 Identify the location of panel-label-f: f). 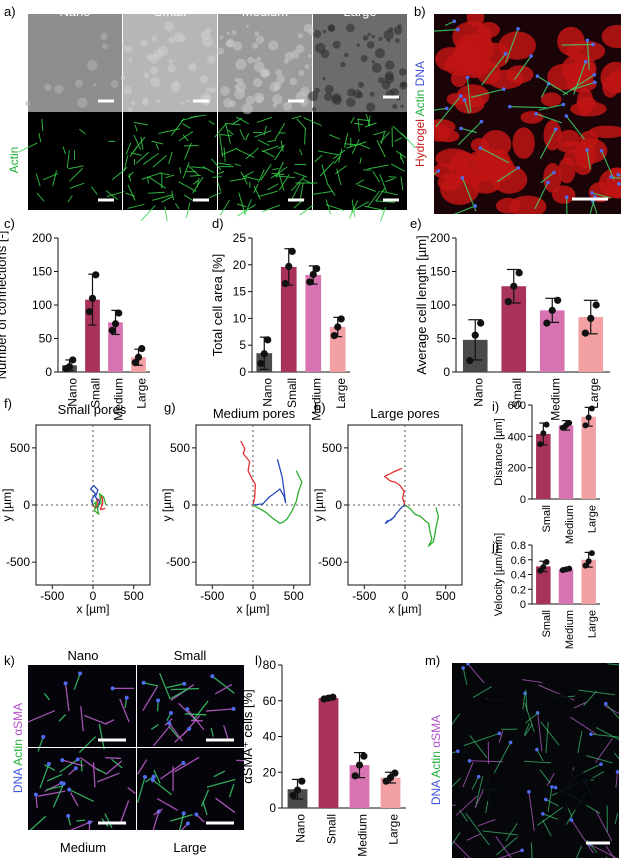
(8, 403).